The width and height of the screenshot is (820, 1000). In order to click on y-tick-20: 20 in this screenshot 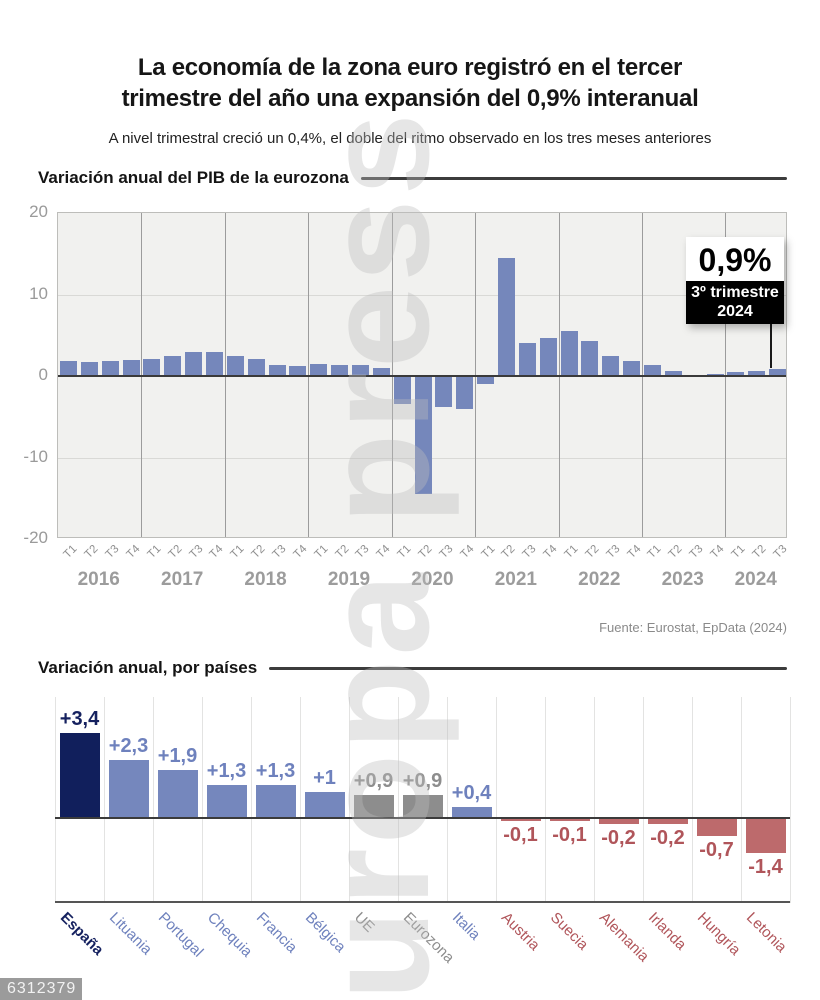, I will do `click(38, 211)`.